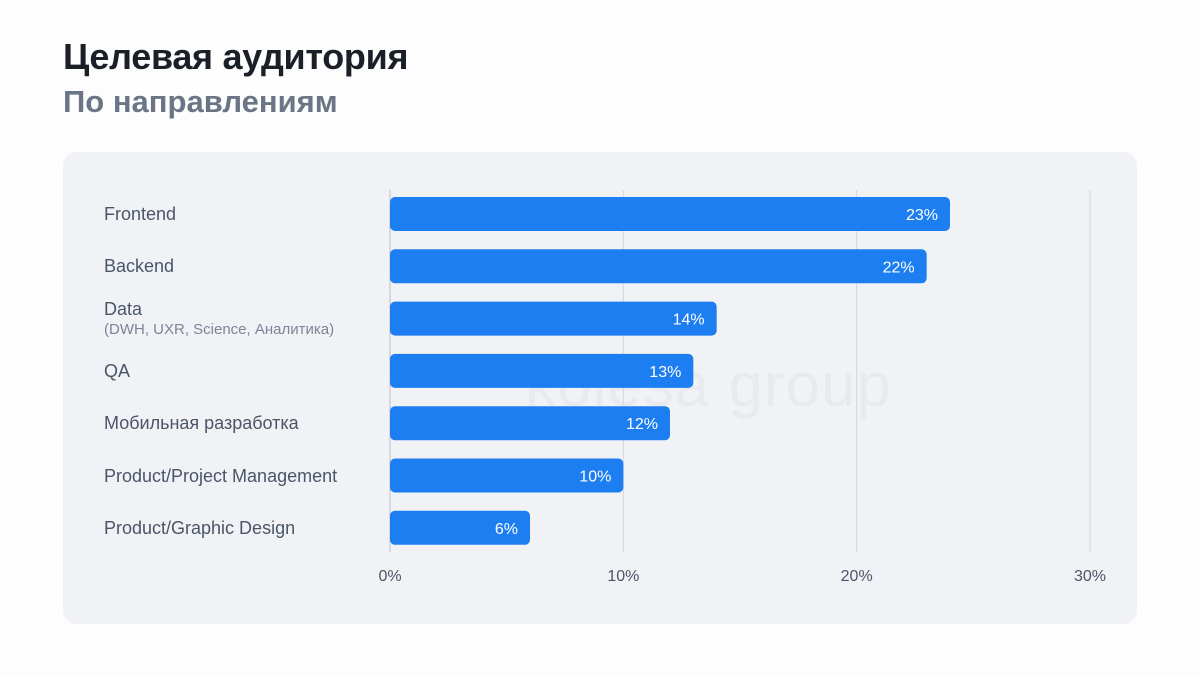 This screenshot has width=1200, height=675. Describe the element at coordinates (200, 101) in the screenshot. I see `page-subtitle: По направлениям` at that location.